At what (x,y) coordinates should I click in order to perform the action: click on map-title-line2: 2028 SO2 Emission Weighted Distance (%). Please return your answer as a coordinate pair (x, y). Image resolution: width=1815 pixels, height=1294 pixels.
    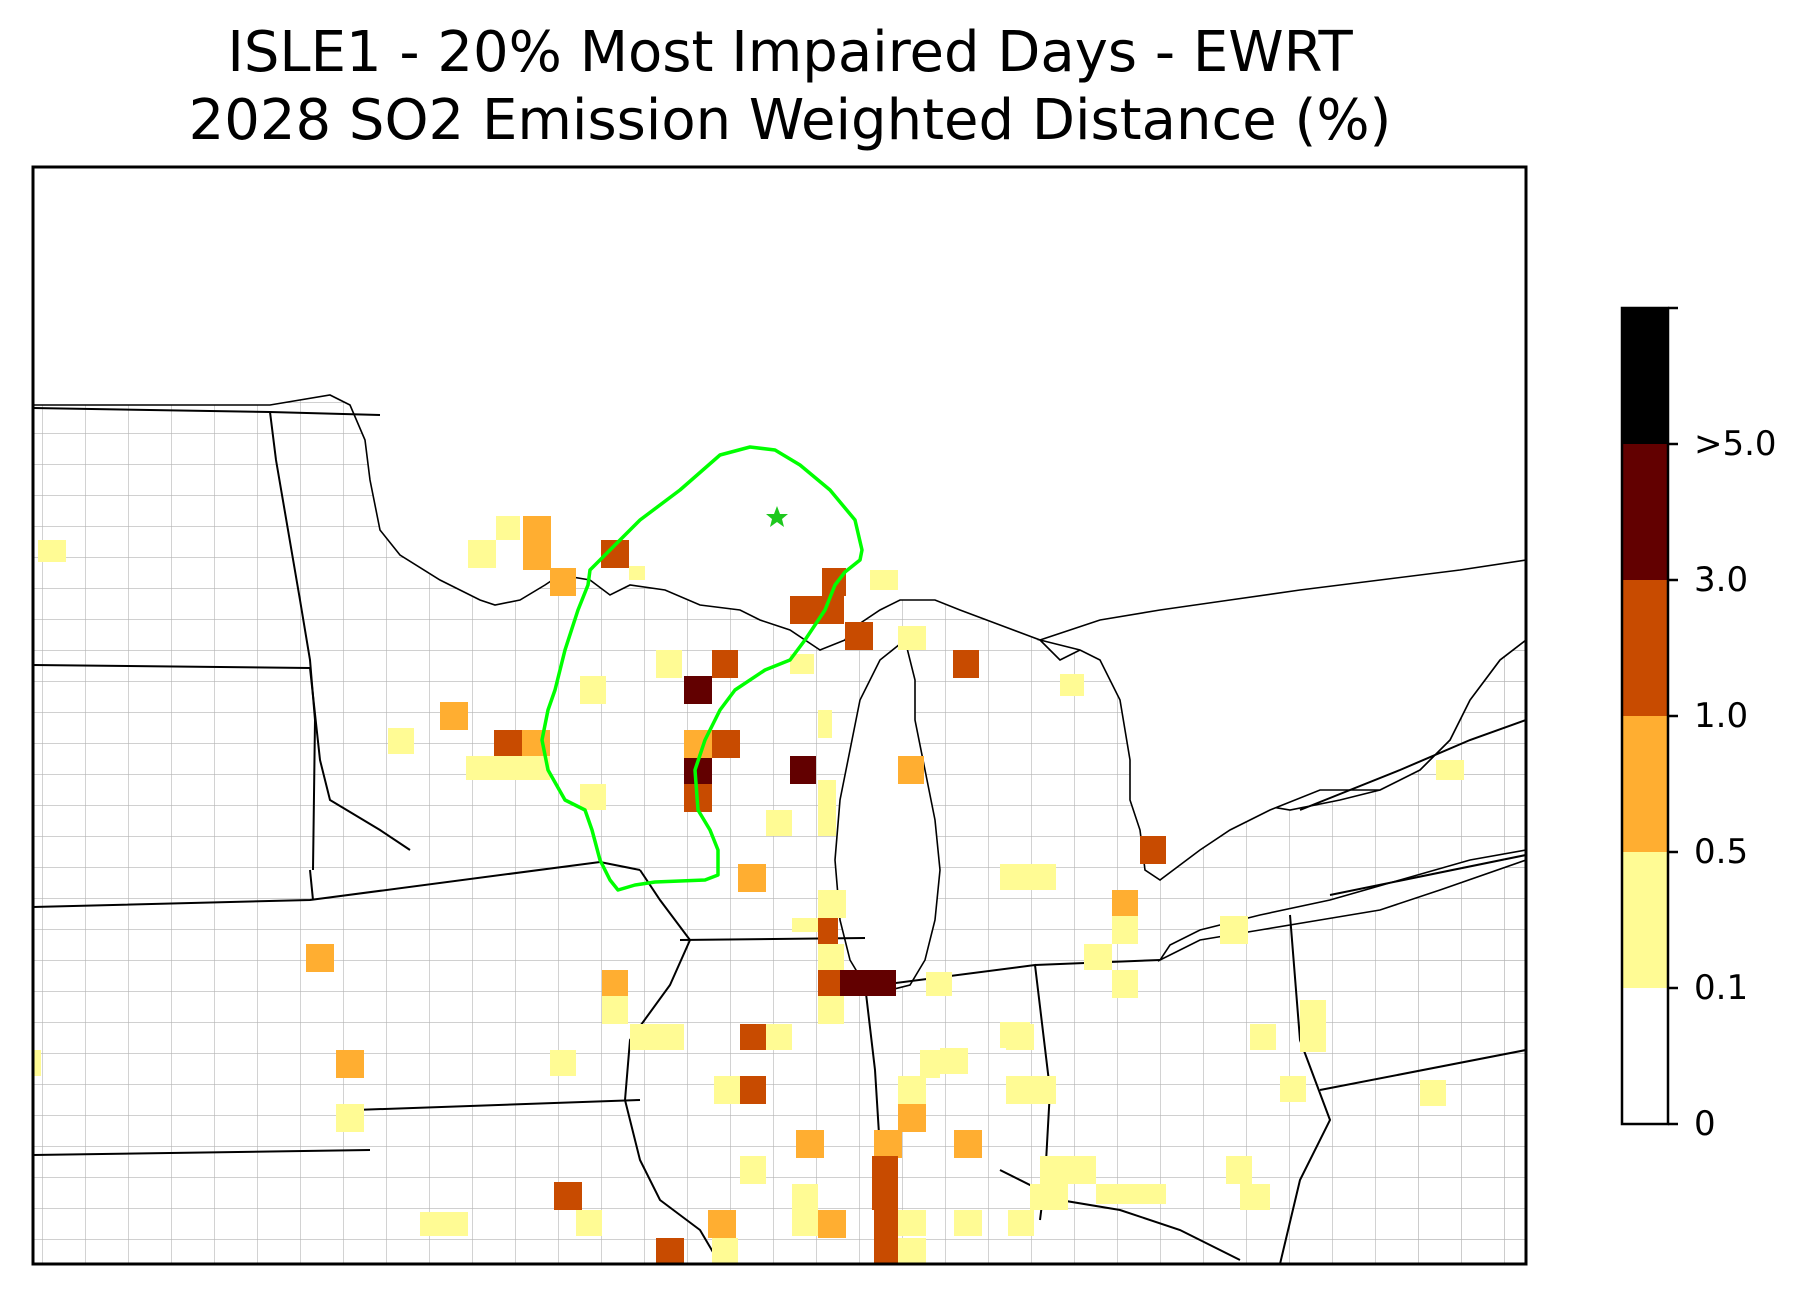
    Looking at the image, I should click on (790, 120).